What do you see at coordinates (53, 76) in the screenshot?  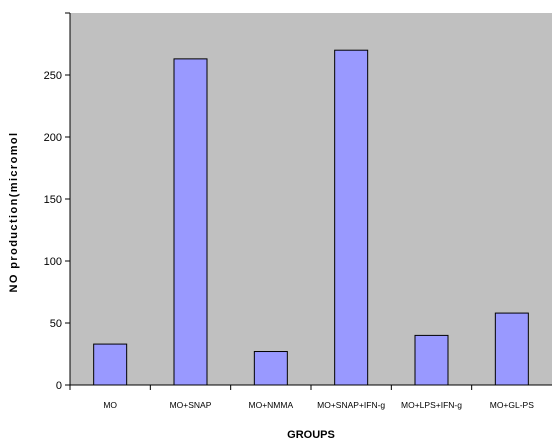 I see `y-tick-label: 250` at bounding box center [53, 76].